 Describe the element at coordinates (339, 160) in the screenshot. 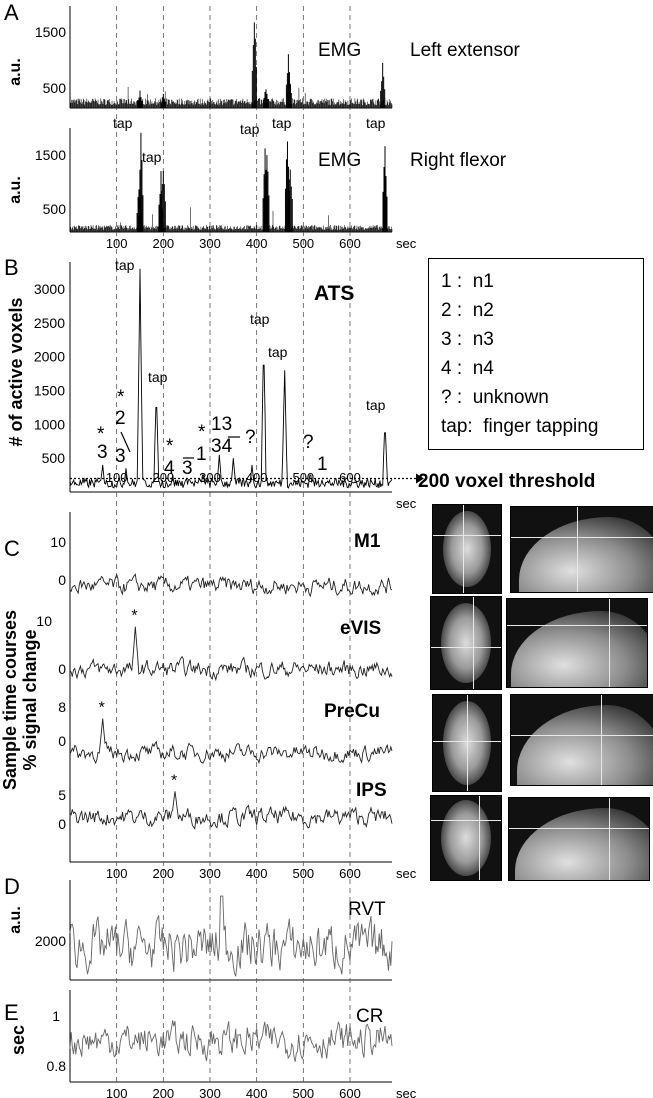

I see `panelA-bottom-signal: EMG` at that location.